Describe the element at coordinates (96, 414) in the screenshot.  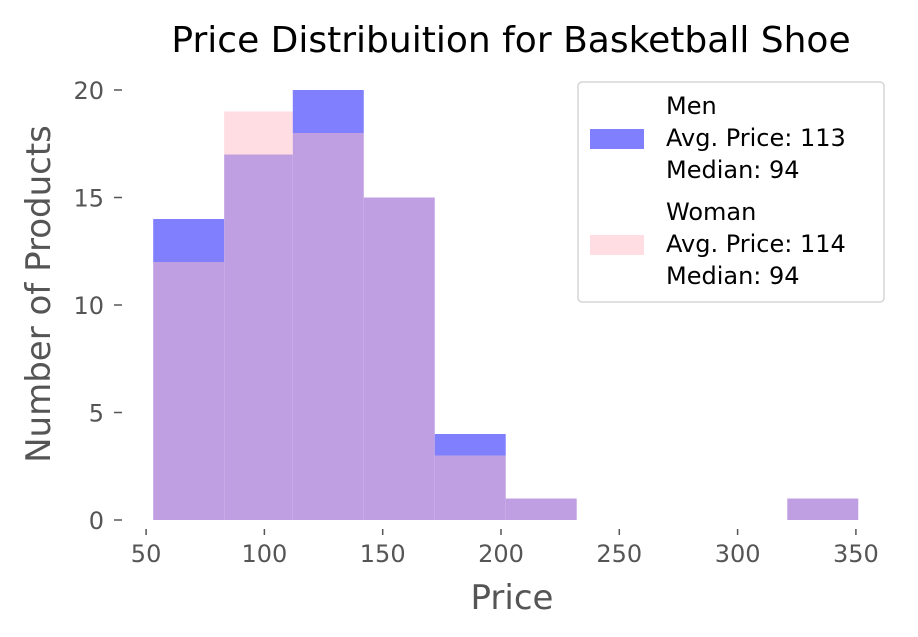
I see `y-tick-label: 5` at that location.